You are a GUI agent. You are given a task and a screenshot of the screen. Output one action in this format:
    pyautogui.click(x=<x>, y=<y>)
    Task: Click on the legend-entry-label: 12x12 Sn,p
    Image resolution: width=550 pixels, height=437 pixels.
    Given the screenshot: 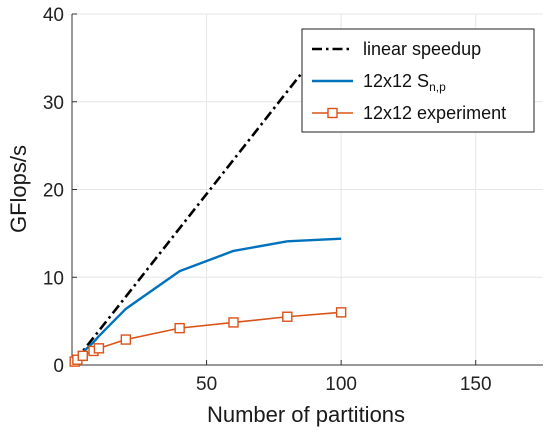 What is the action you would take?
    pyautogui.click(x=404, y=82)
    